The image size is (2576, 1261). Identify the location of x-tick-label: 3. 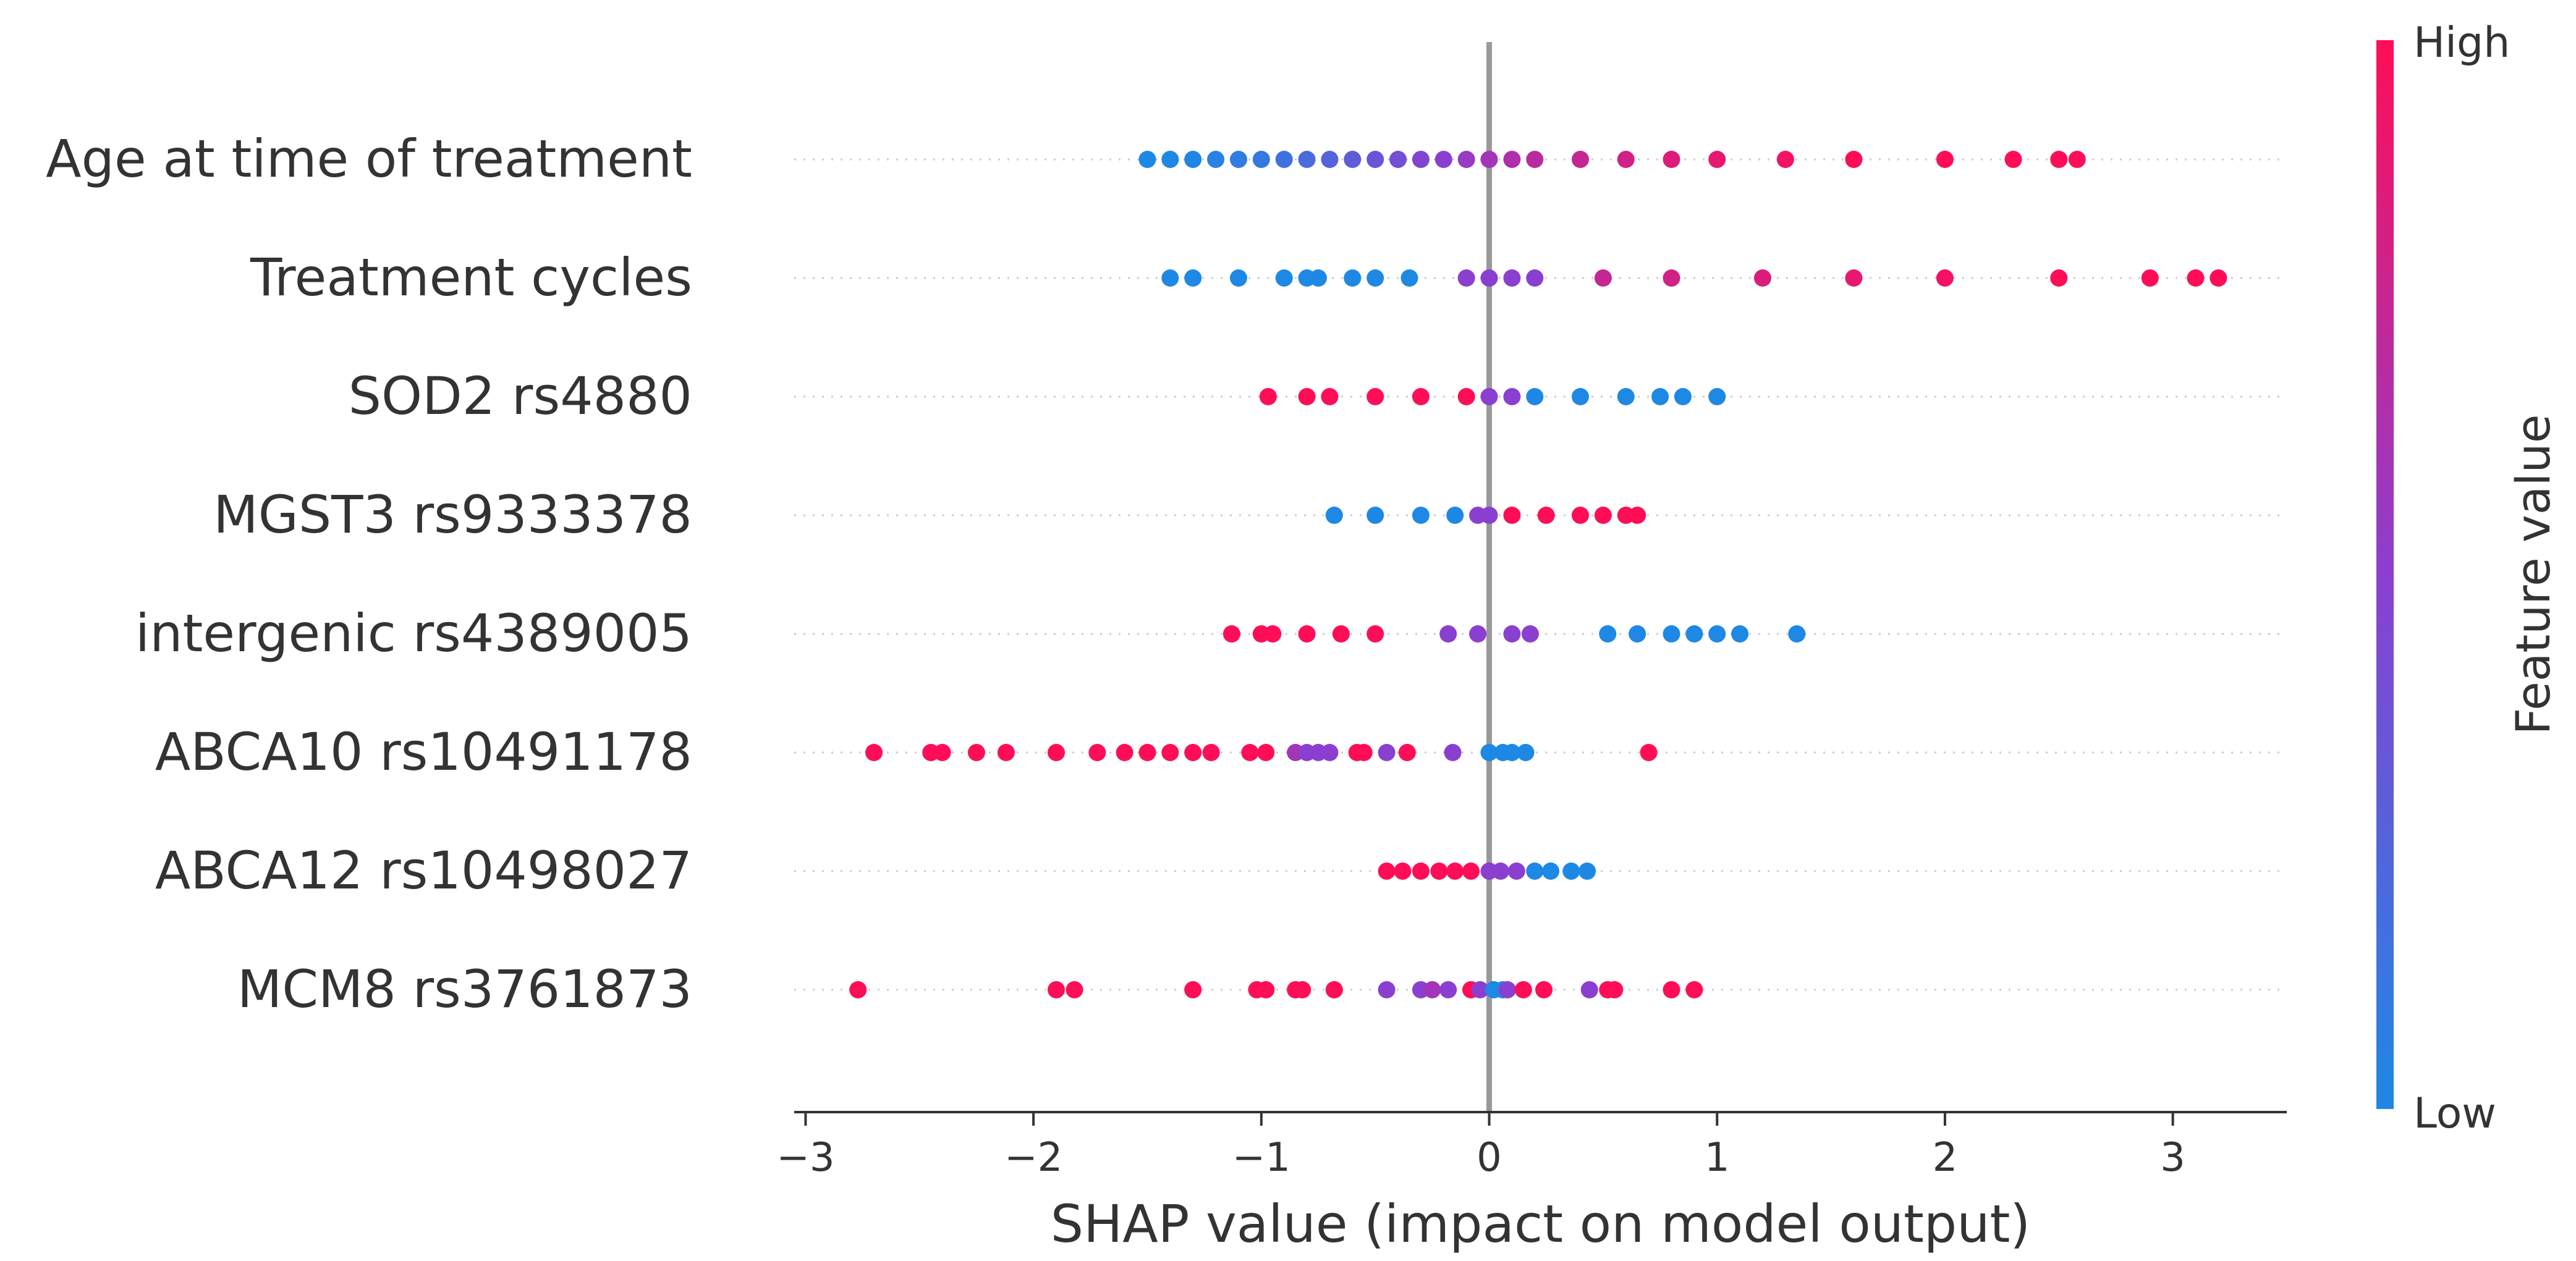
(2172, 1158).